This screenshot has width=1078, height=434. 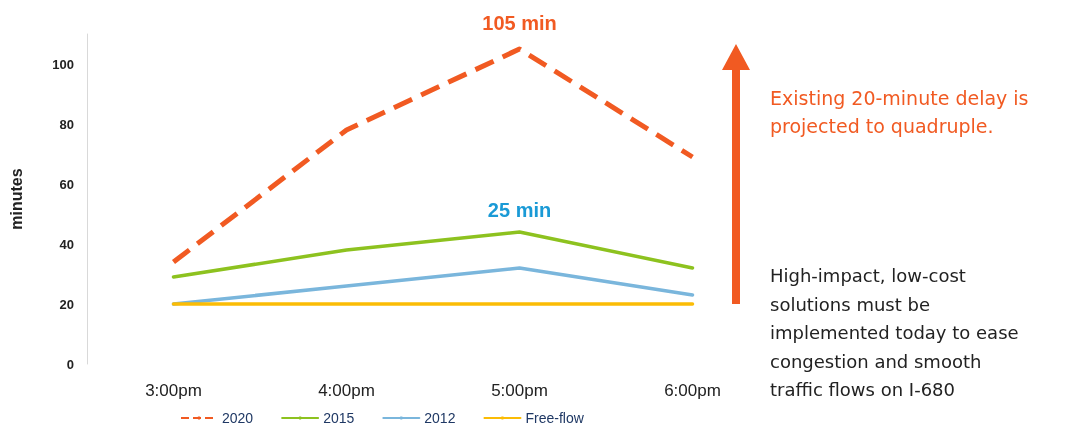 What do you see at coordinates (519, 390) in the screenshot?
I see `x-tick-label: 5:00pm` at bounding box center [519, 390].